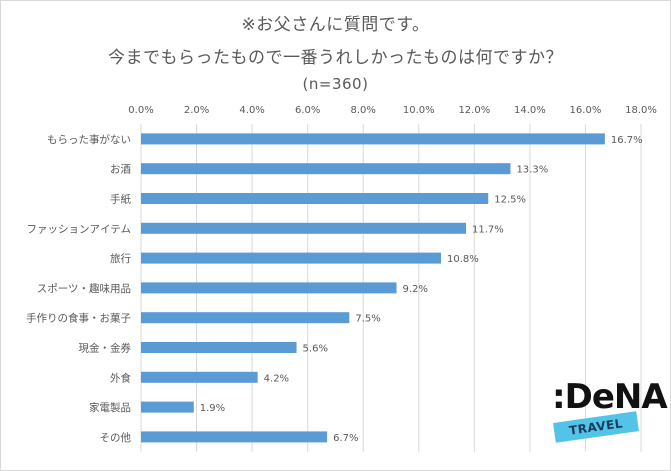 The width and height of the screenshot is (671, 471). Describe the element at coordinates (510, 200) in the screenshot. I see `data-label: 12.5%` at that location.